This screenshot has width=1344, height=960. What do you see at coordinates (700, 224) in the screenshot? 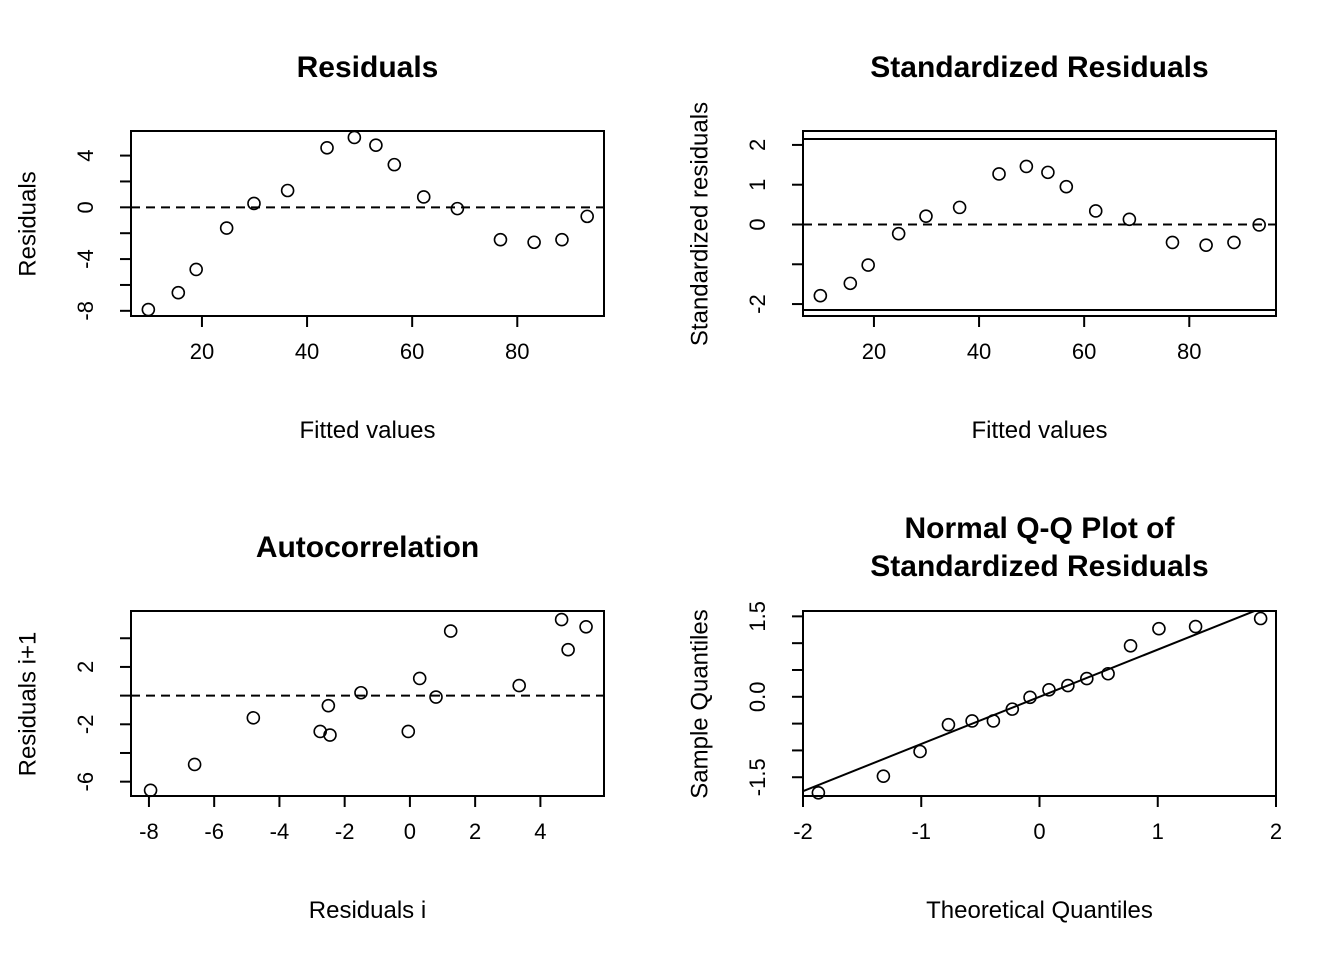
I see `y-axis-title: Standardized residuals` at bounding box center [700, 224].